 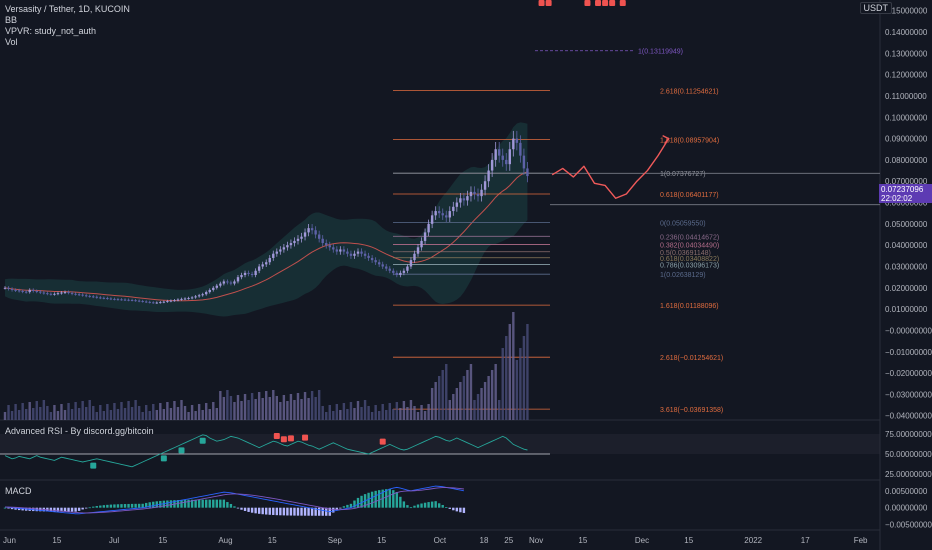 I want to click on time-axis-label: Jul, so click(x=114, y=540).